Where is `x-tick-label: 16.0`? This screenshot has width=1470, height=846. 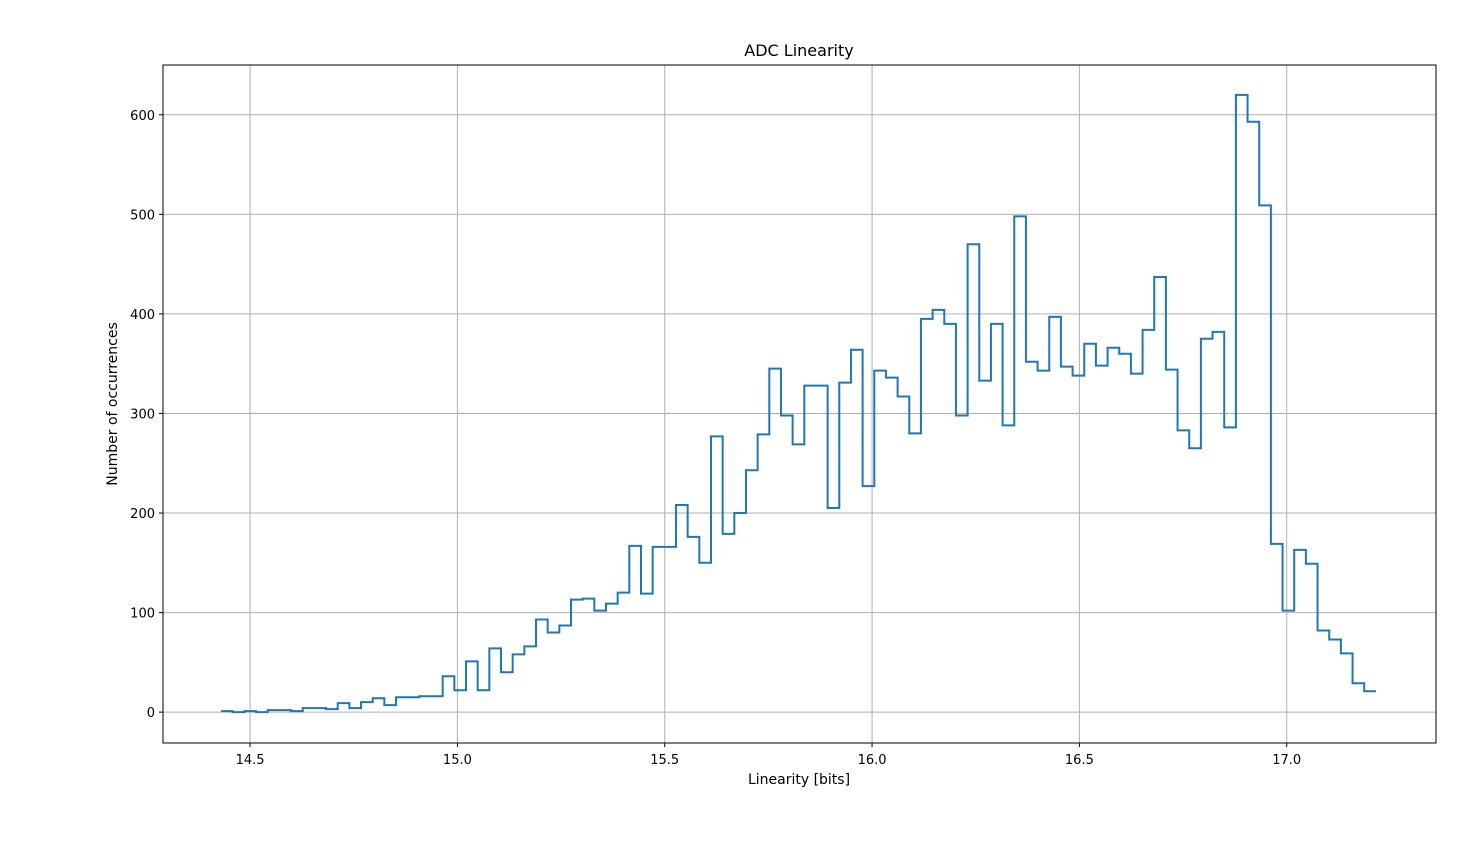
x-tick-label: 16.0 is located at coordinates (872, 760).